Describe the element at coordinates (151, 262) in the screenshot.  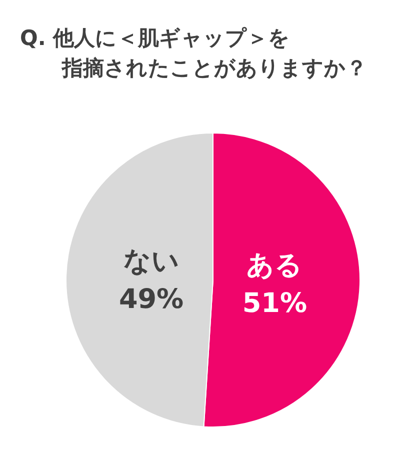
I see `slice-label: ない` at that location.